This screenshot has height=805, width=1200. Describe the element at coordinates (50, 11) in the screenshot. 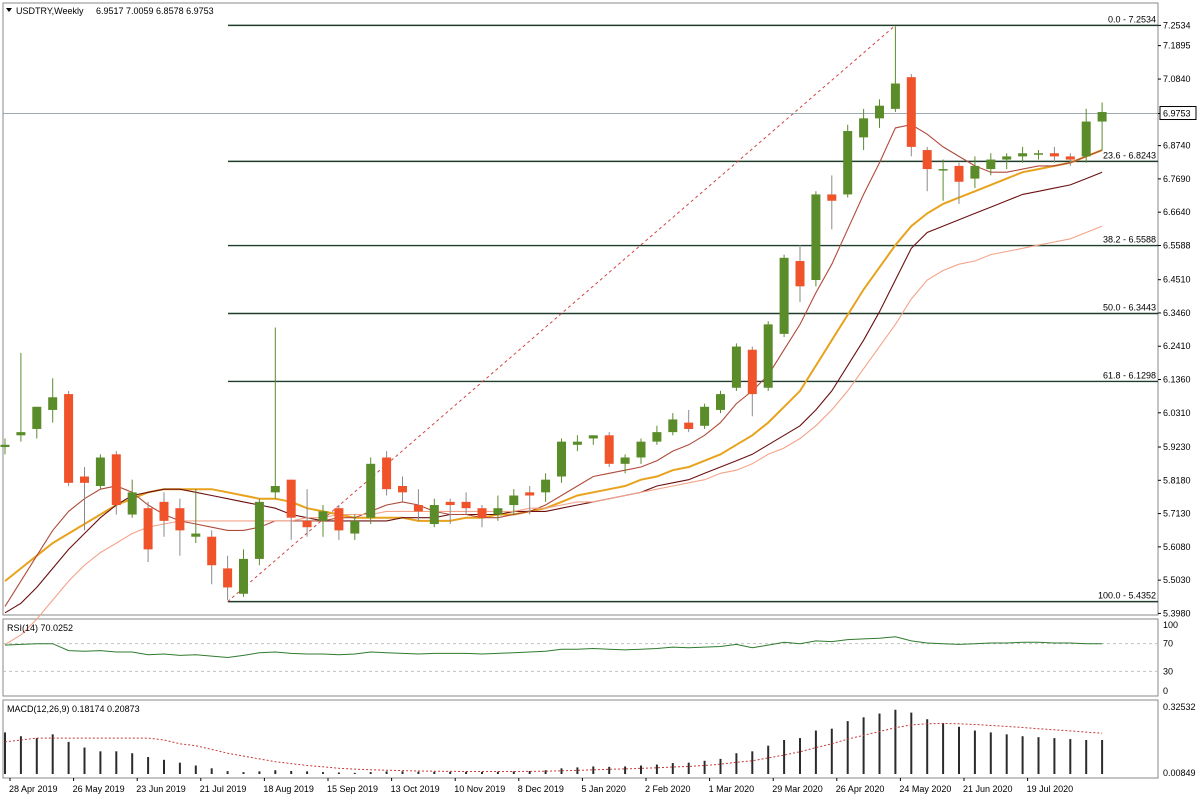

I see `chart-symbol-label: USDTRY,Weekly` at that location.